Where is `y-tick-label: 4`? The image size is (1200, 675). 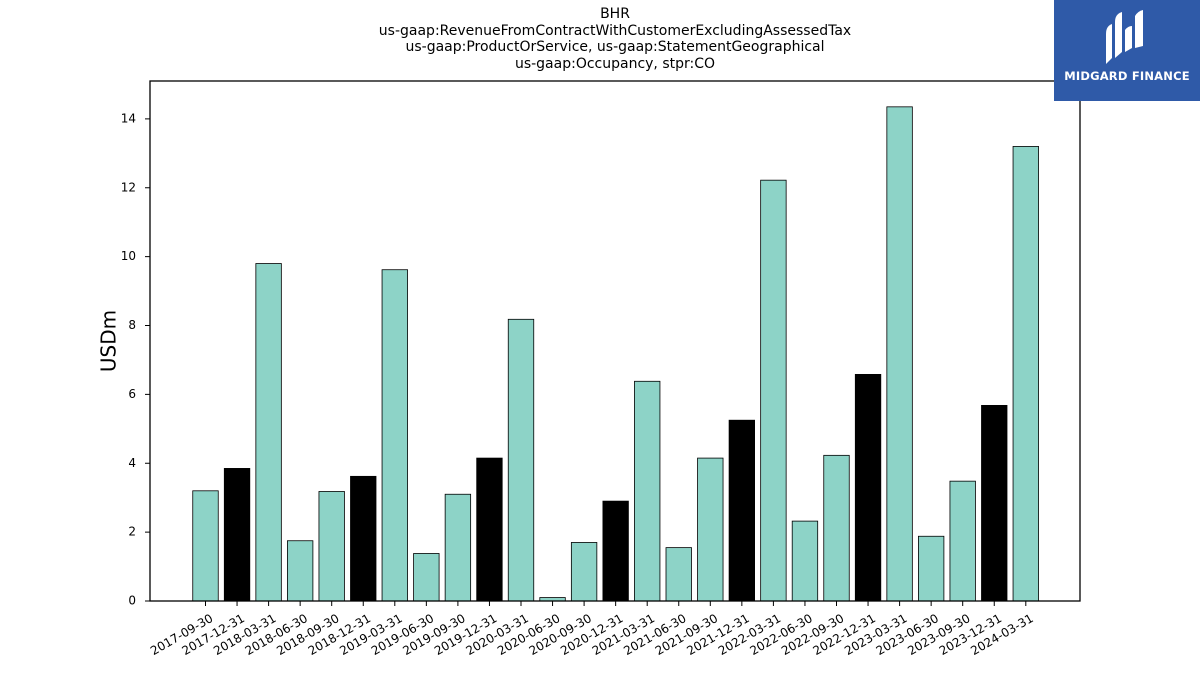 y-tick-label: 4 is located at coordinates (132, 463).